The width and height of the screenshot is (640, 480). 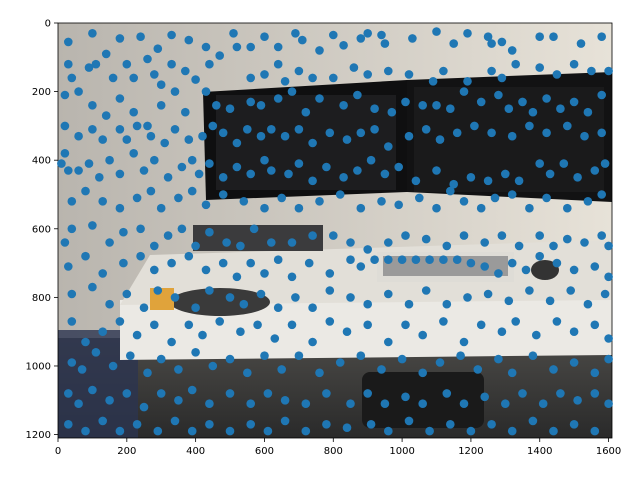 What do you see at coordinates (608, 451) in the screenshot?
I see `x-tick-label: 1600` at bounding box center [608, 451].